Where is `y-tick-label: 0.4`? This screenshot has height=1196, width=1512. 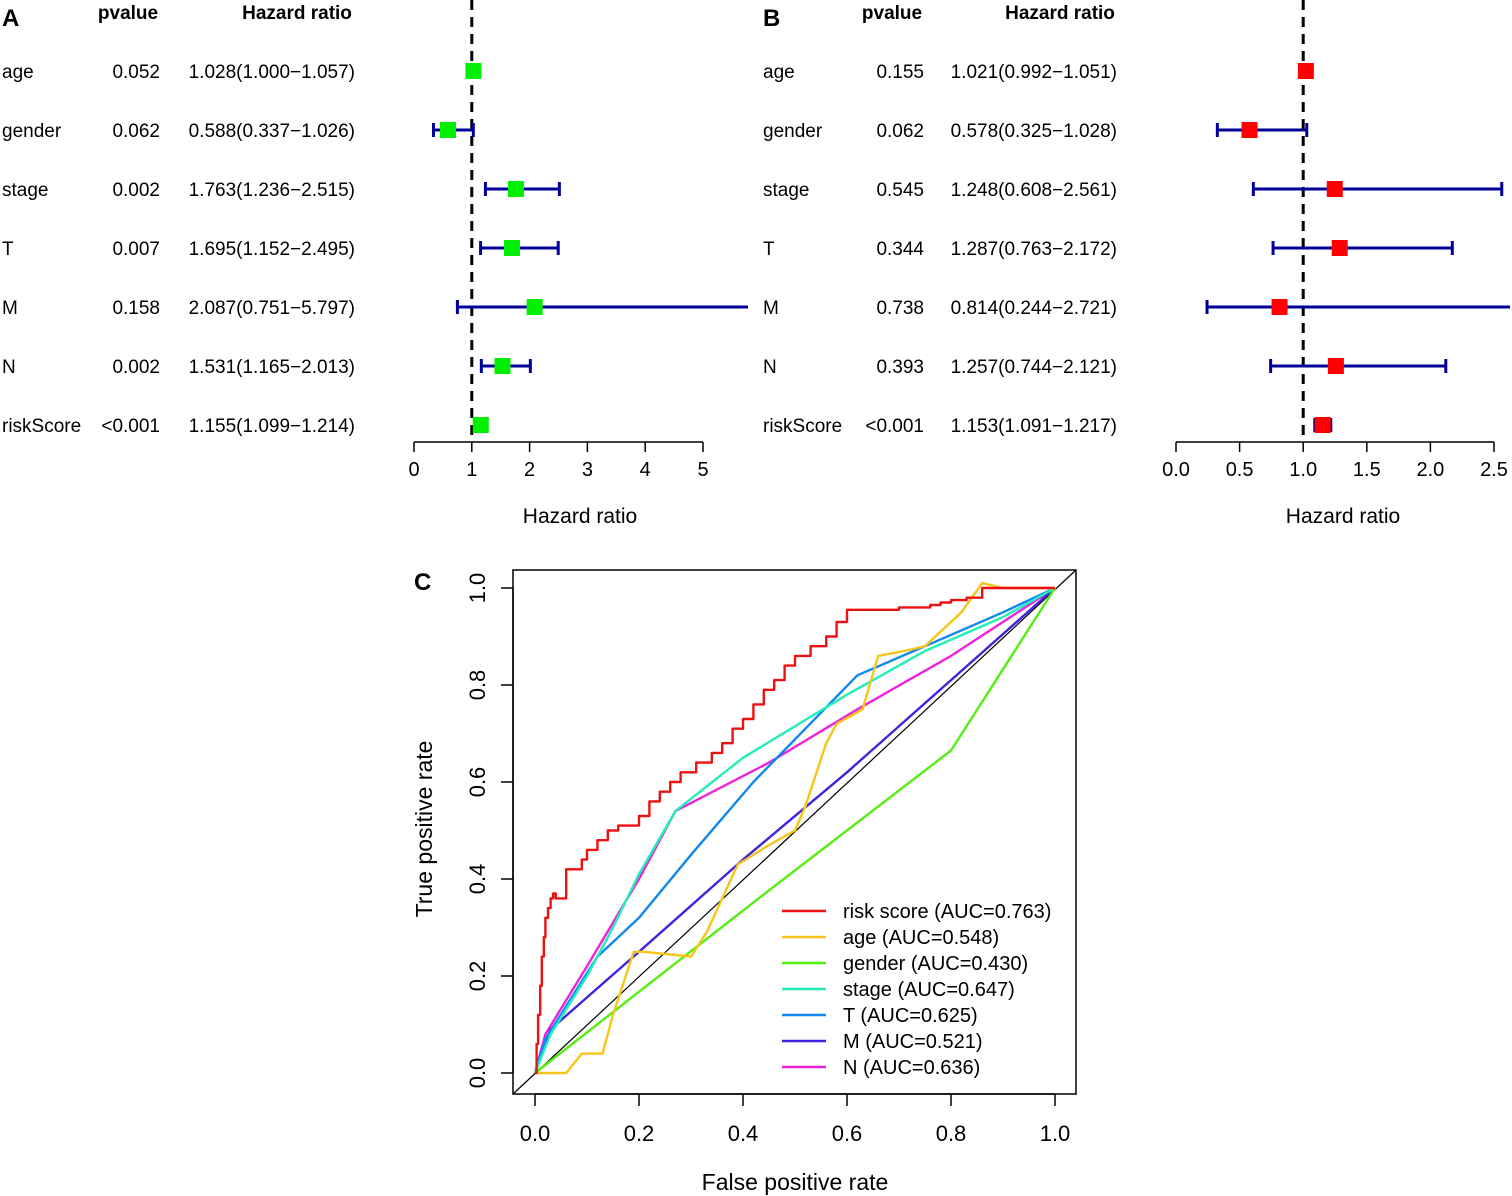
y-tick-label: 0.4 is located at coordinates (477, 879).